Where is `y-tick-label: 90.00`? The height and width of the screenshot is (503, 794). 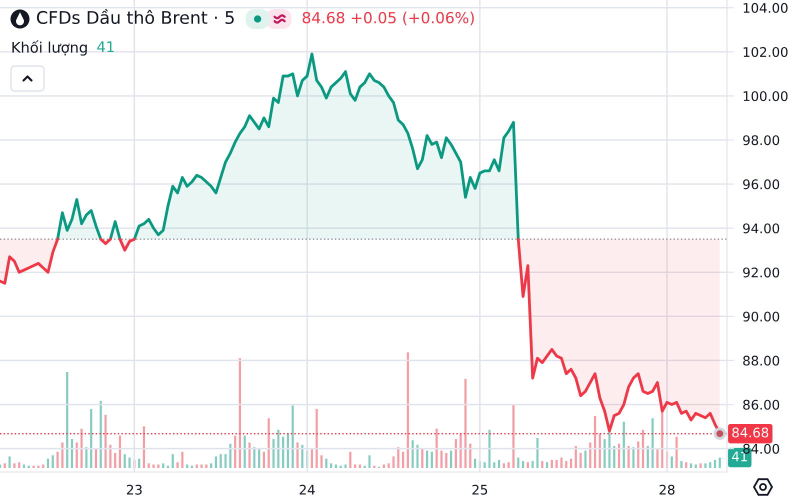 y-tick-label: 90.00 is located at coordinates (761, 317).